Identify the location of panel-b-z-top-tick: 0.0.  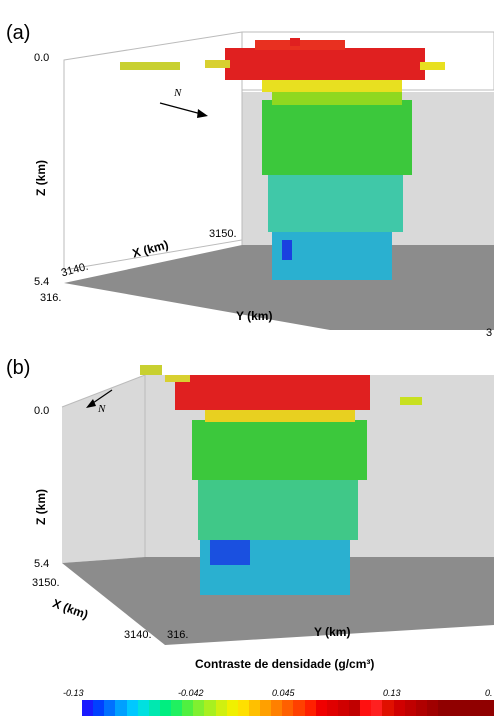
(42, 411).